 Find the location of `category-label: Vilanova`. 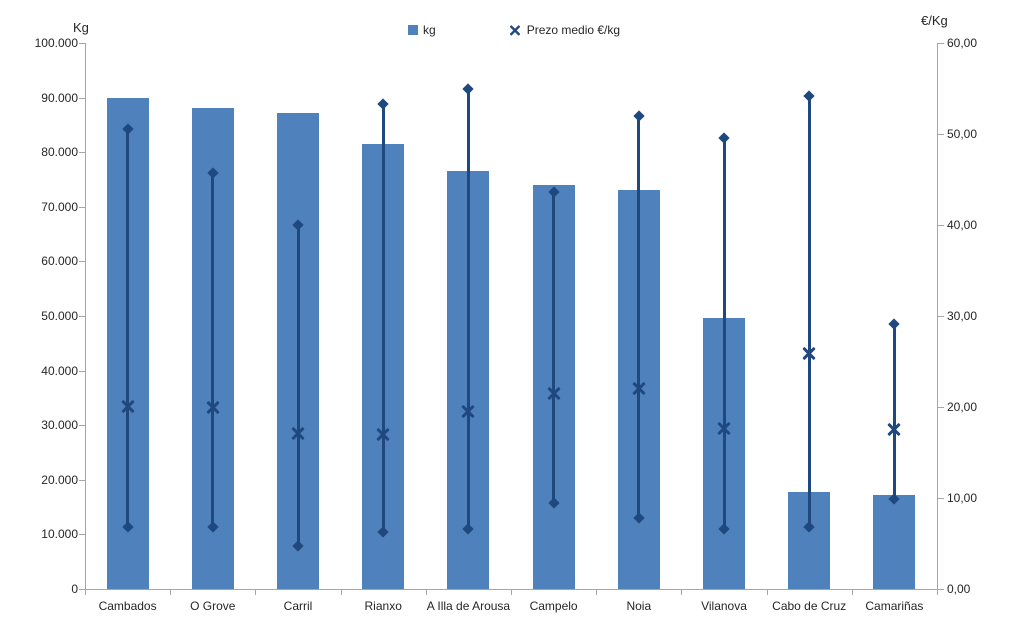

category-label: Vilanova is located at coordinates (724, 606).